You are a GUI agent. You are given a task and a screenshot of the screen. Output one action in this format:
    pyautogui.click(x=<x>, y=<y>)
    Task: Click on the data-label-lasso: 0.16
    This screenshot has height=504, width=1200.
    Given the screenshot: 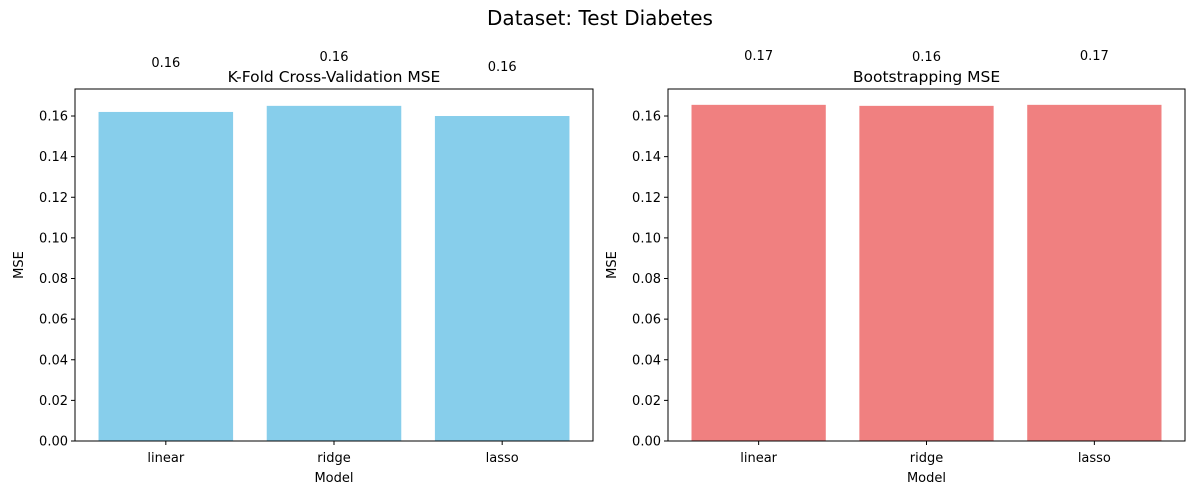 What is the action you would take?
    pyautogui.click(x=502, y=67)
    